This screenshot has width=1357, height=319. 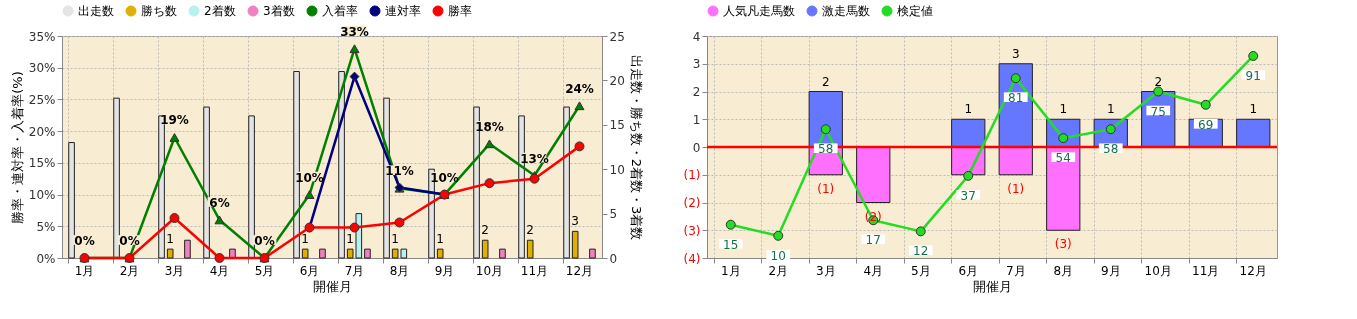 What do you see at coordinates (692, 258) in the screenshot?
I see `y-tick-label: (4)` at bounding box center [692, 258].